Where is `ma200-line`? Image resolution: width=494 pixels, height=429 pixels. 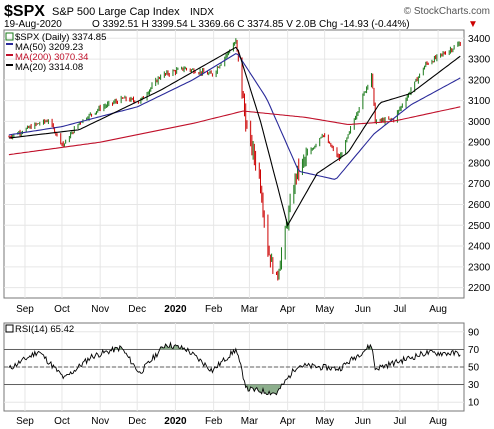
ma200-line is located at coordinates (234, 131).